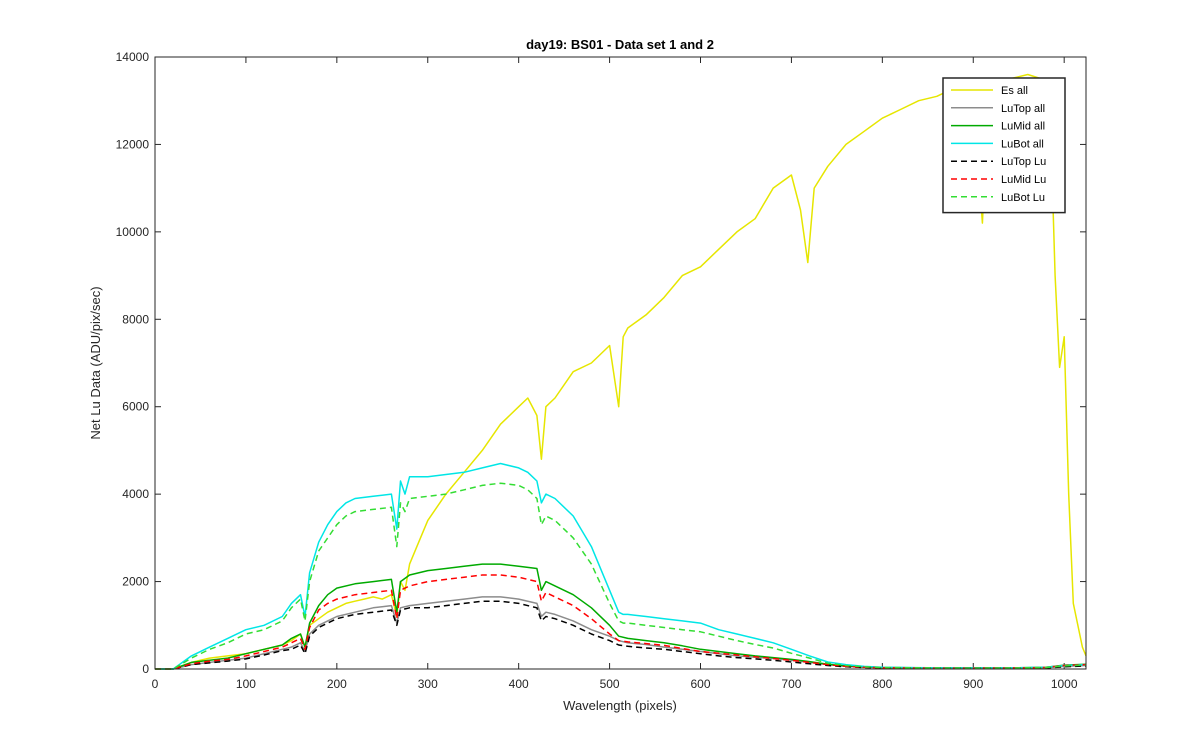  Describe the element at coordinates (135, 582) in the screenshot. I see `y-tick-label: 2000` at that location.